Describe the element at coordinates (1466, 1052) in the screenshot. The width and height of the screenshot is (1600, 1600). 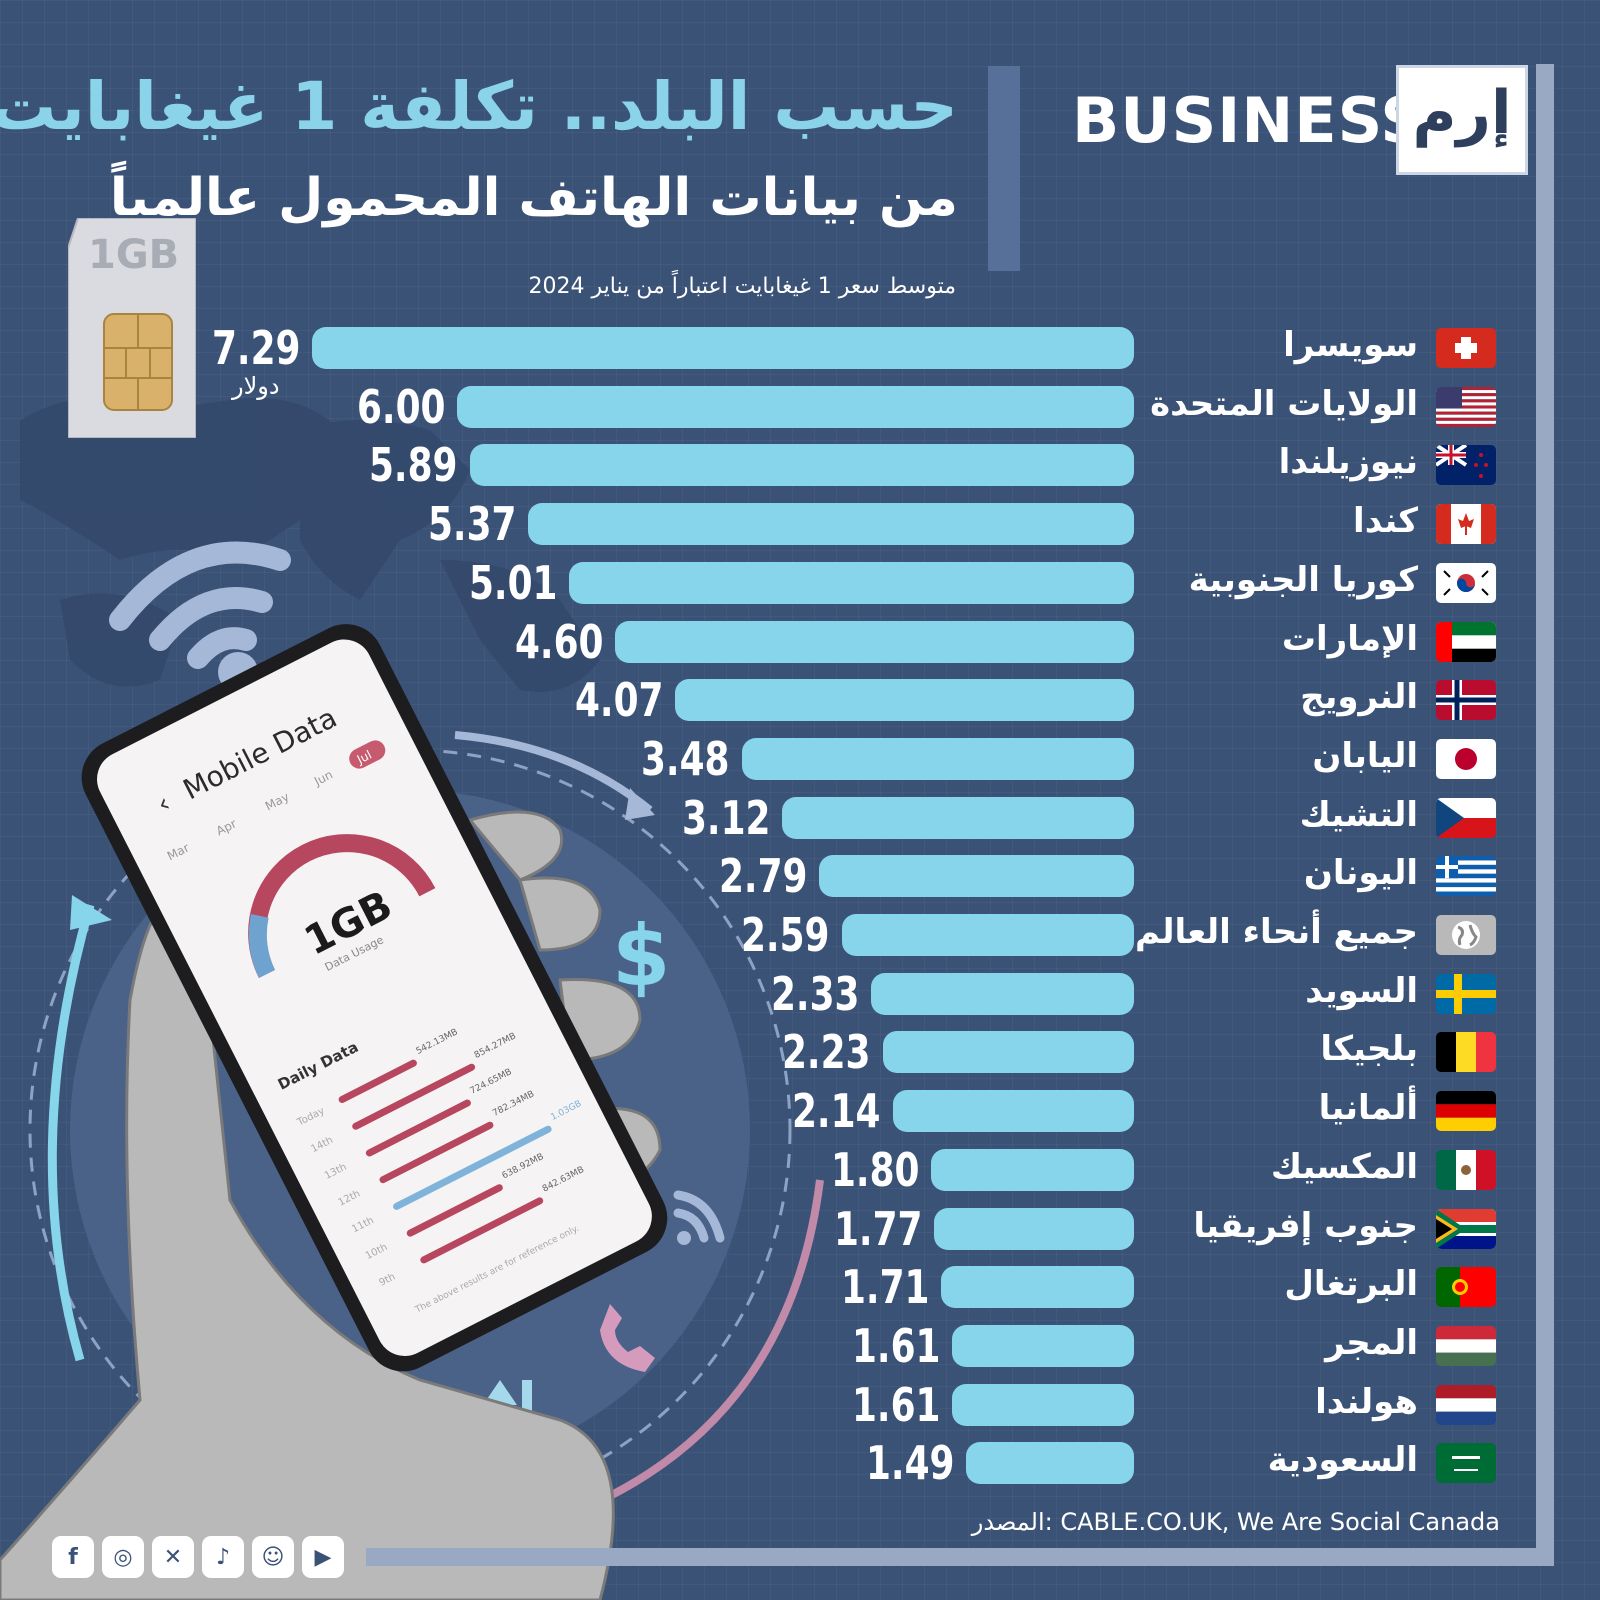
I see `flag-be-icon` at that location.